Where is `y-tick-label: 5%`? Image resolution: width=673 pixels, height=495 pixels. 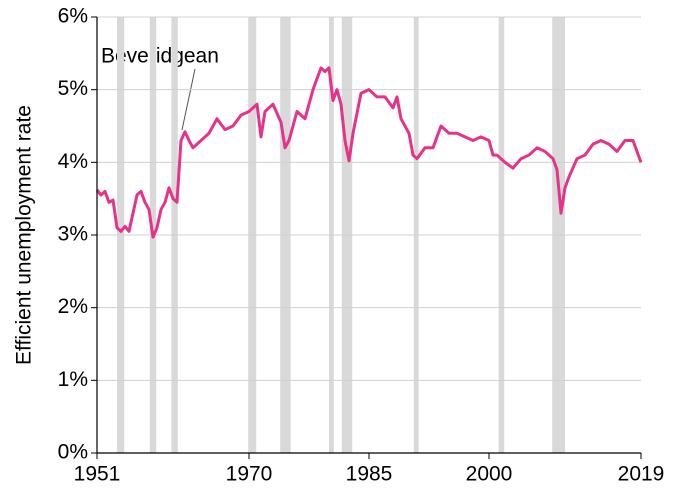
y-tick-label: 5% is located at coordinates (73, 88).